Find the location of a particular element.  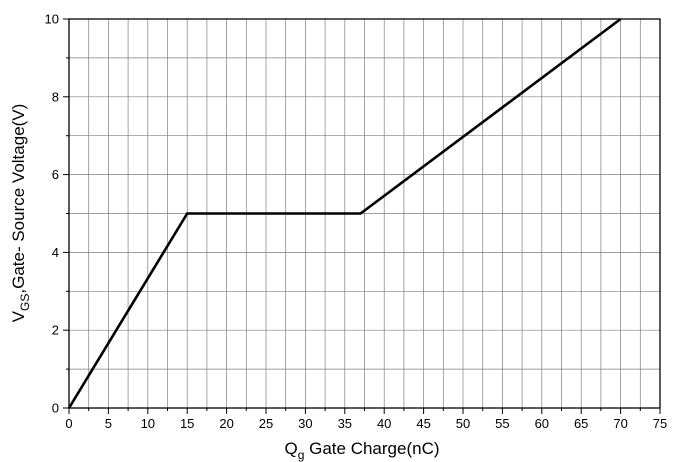

y-tick-label: 2 is located at coordinates (55, 330).